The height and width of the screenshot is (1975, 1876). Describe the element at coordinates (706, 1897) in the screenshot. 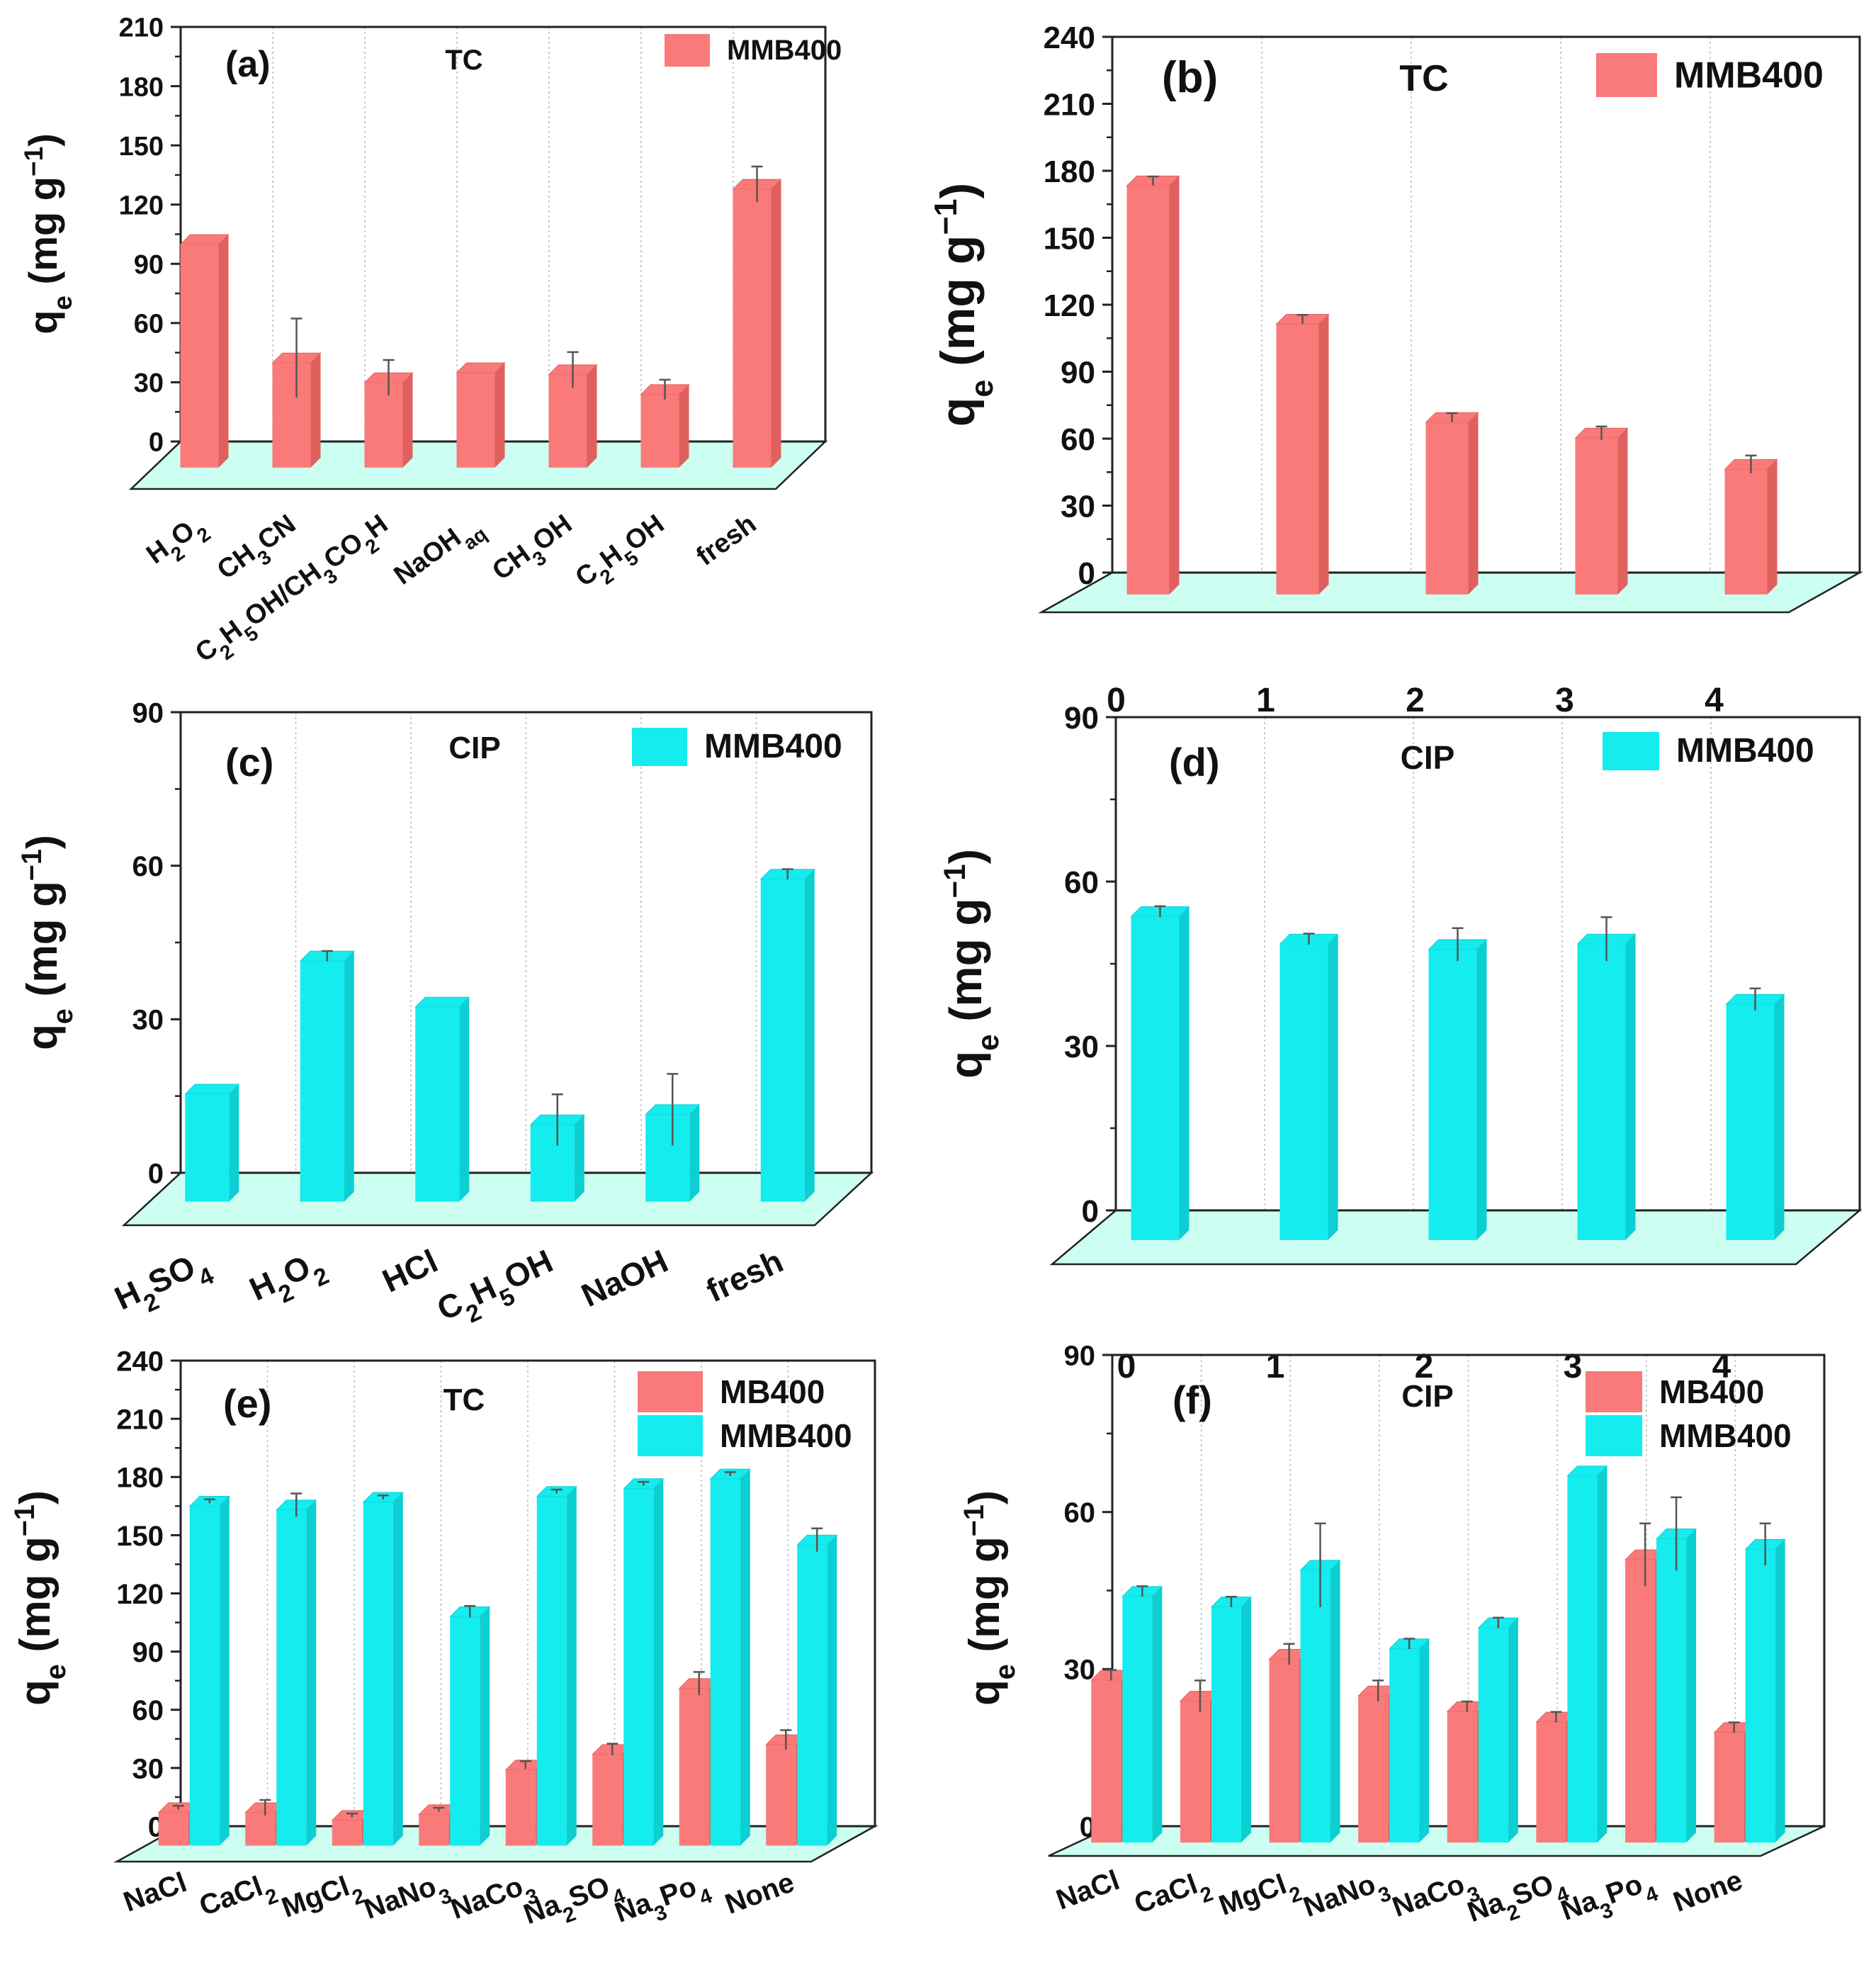

I see `label-run: 4` at that location.